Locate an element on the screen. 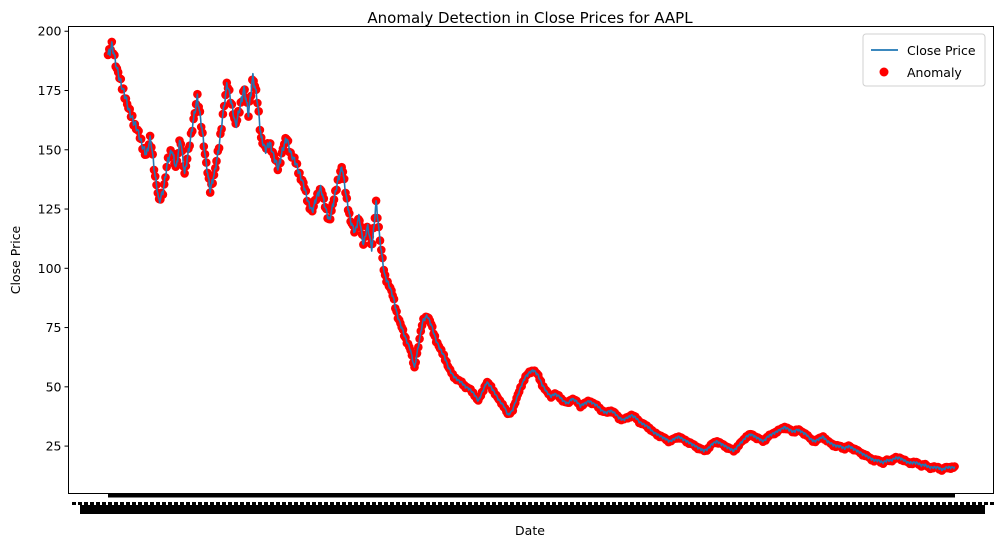 Image resolution: width=1005 pixels, height=547 pixels. y-axis-label: Close Price is located at coordinates (15, 259).